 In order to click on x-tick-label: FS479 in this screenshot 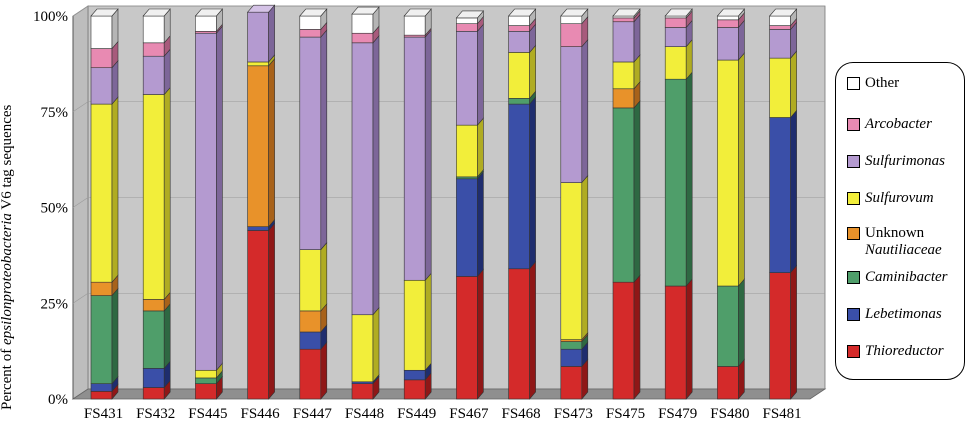, I will do `click(677, 414)`.